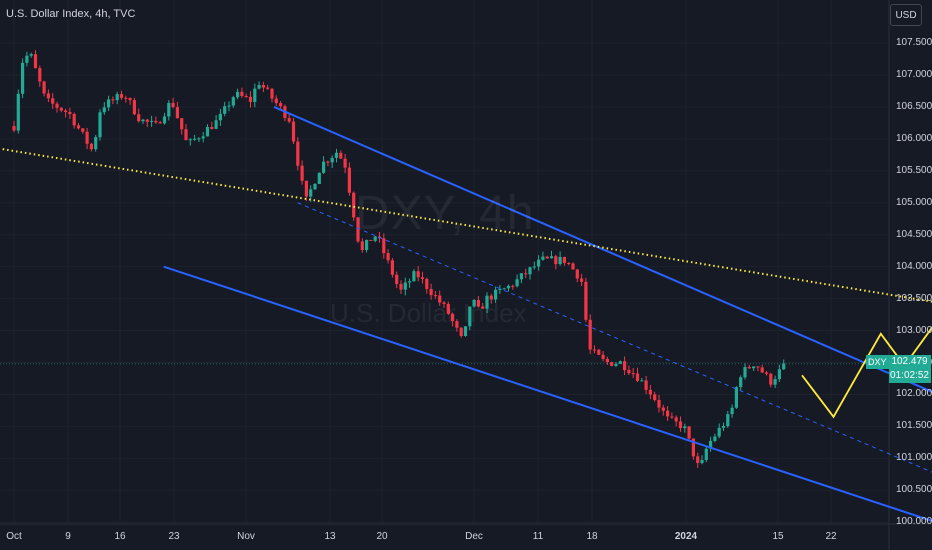 This screenshot has height=550, width=932. What do you see at coordinates (445, 213) in the screenshot?
I see `watermark-symbol: DXY, 4h` at bounding box center [445, 213].